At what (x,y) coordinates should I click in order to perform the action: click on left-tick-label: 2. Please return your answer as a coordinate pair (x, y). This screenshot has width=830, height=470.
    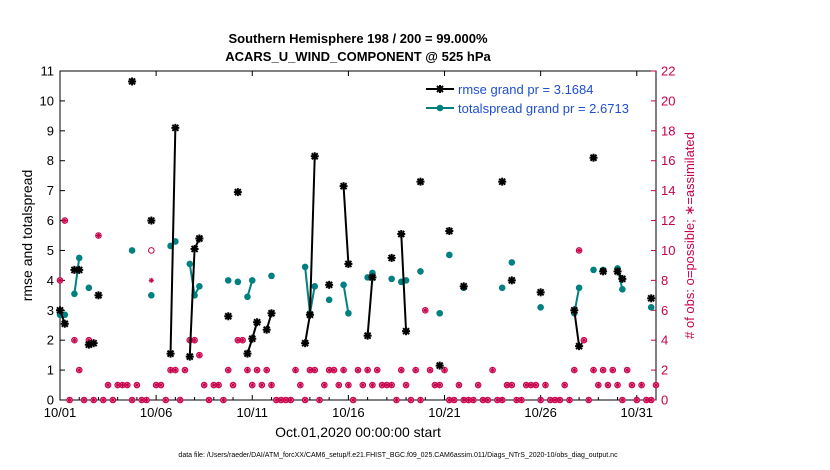
    Looking at the image, I should click on (50, 340).